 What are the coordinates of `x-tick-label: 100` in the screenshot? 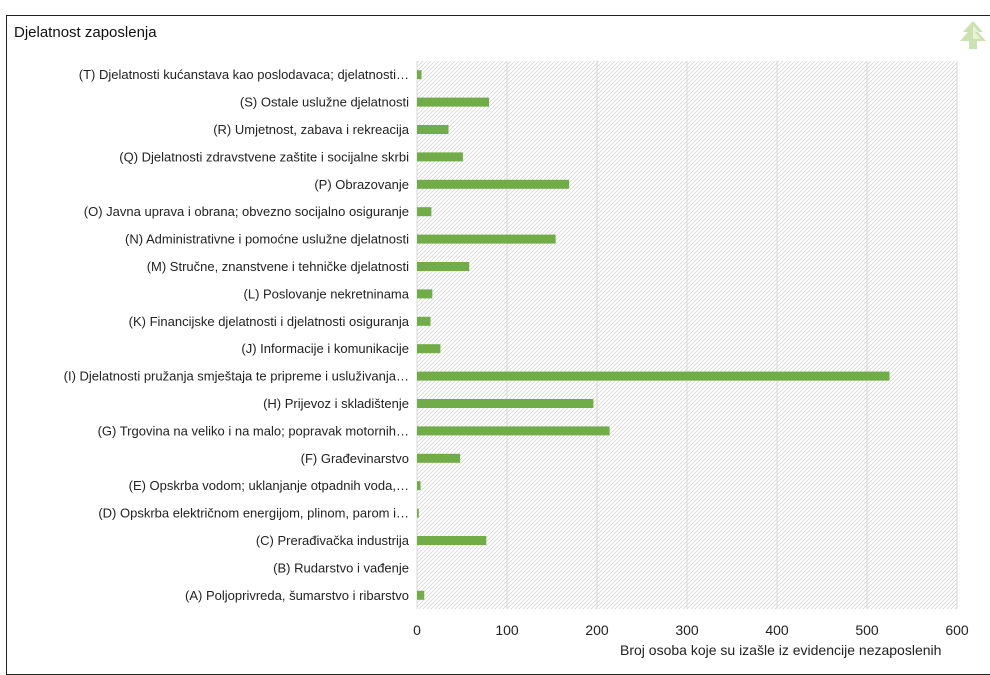 It's located at (507, 630).